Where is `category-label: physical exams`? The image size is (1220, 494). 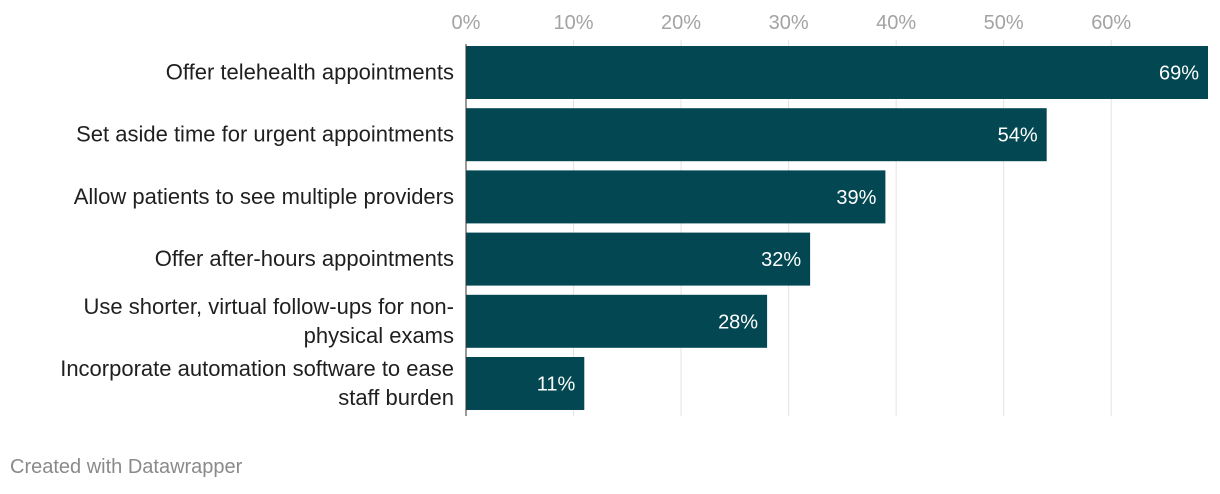
category-label: physical exams is located at coordinates (379, 335).